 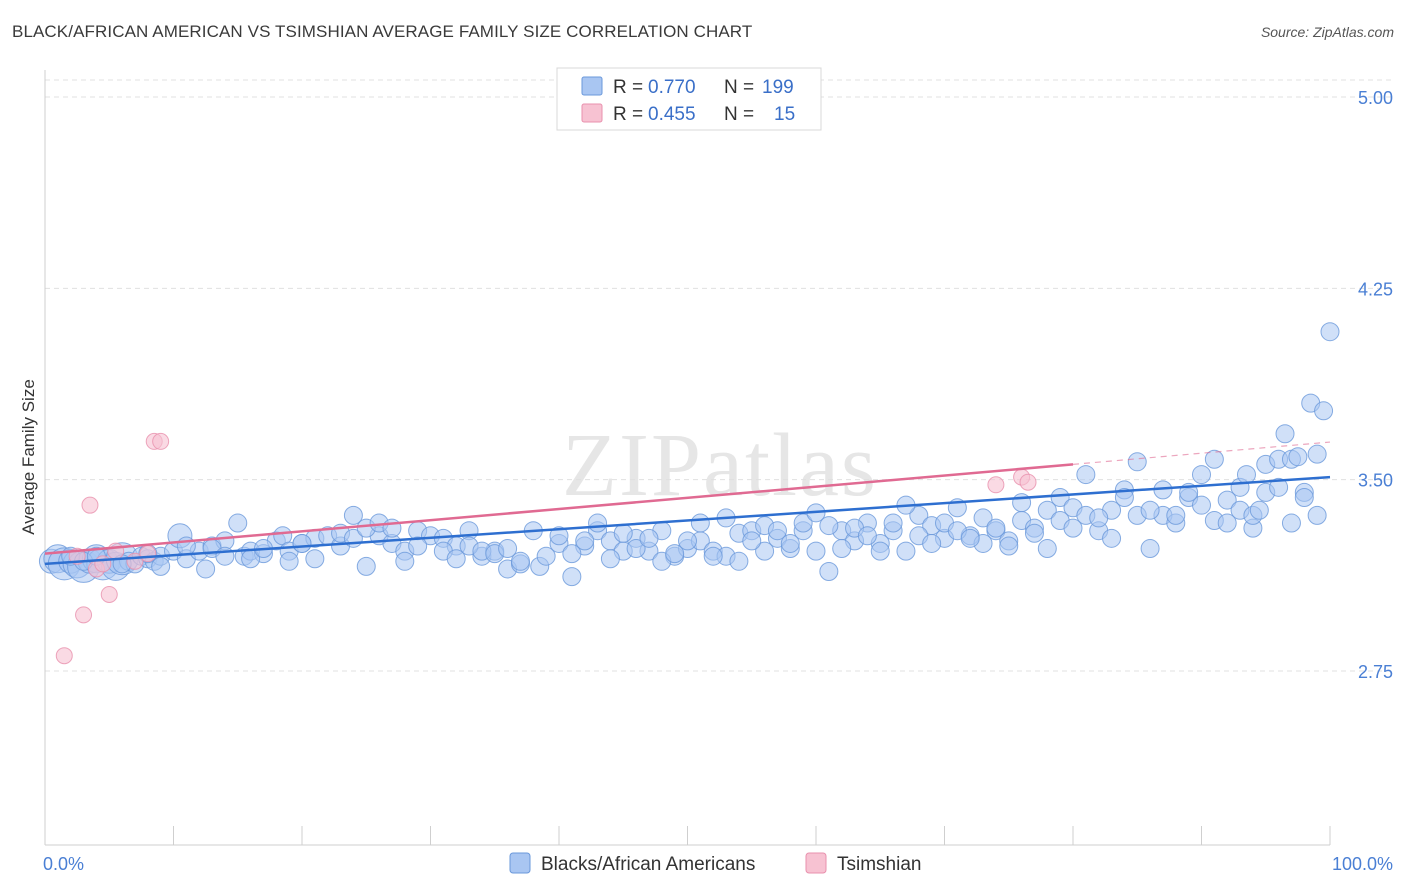 What do you see at coordinates (784, 114) in the screenshot?
I see `stats-n-value-pink: 15` at bounding box center [784, 114].